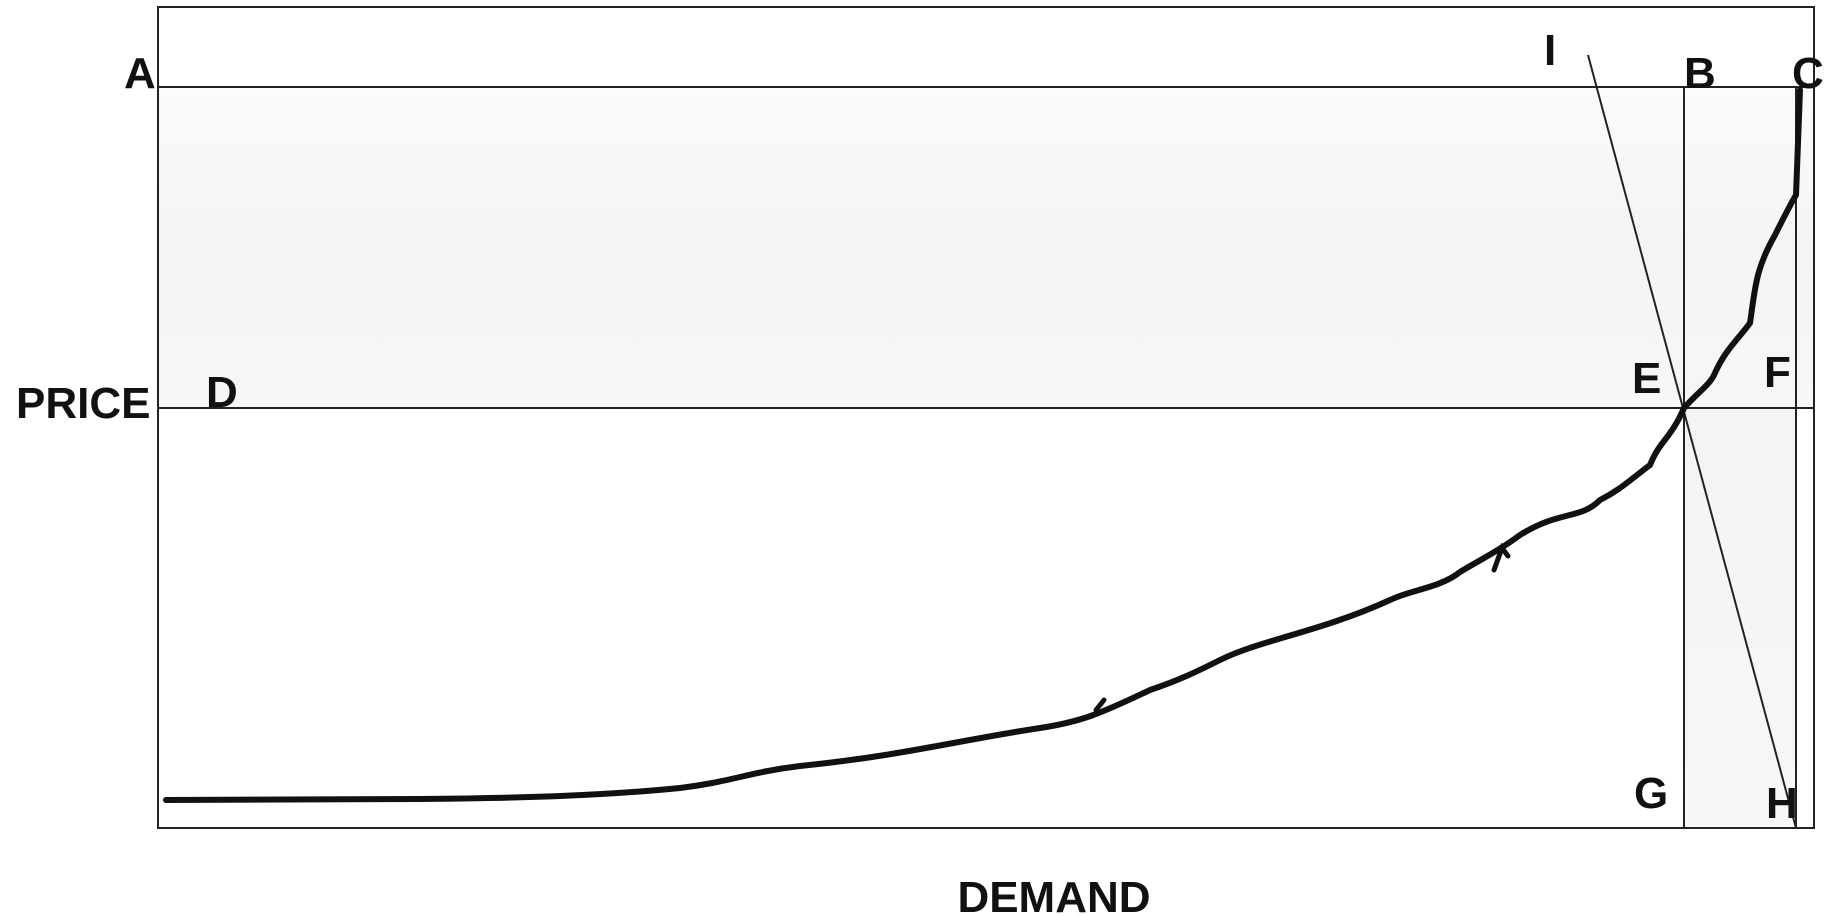 The width and height of the screenshot is (1833, 916). I want to click on point-label-a: A, so click(140, 73).